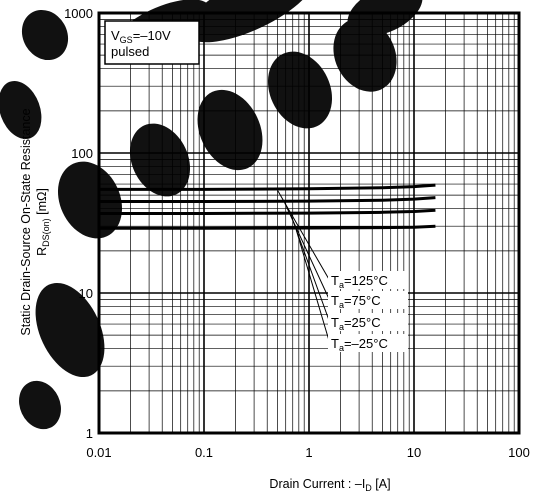 Image resolution: width=541 pixels, height=494 pixels. I want to click on legend: Ta=125°C Ta=75°C Ta=25°C Ta=–25°C, so click(368, 312).